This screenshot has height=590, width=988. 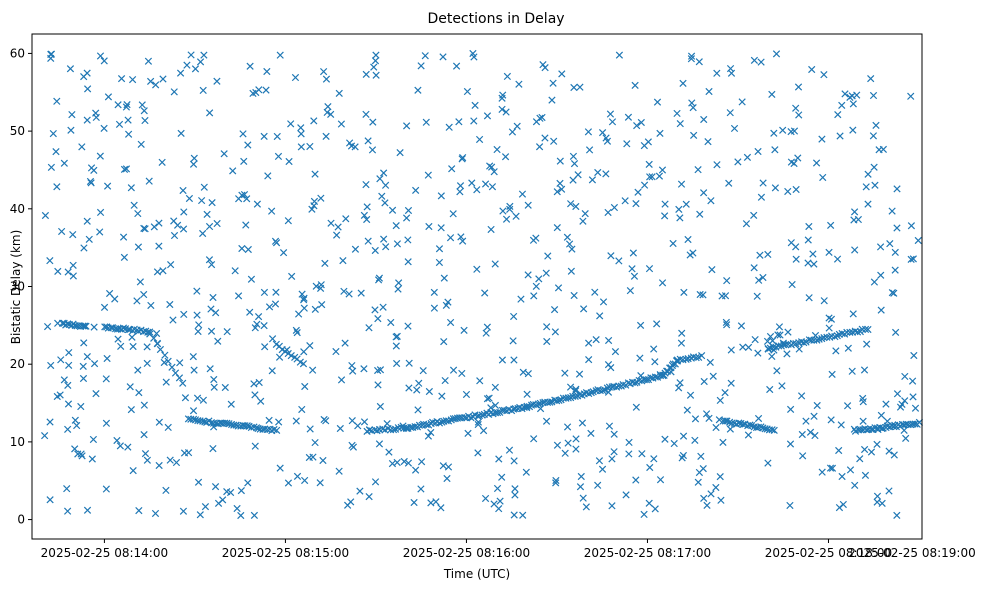 What do you see at coordinates (911, 553) in the screenshot?
I see `x-tick-label: 2025-02-25 08:19:00` at bounding box center [911, 553].